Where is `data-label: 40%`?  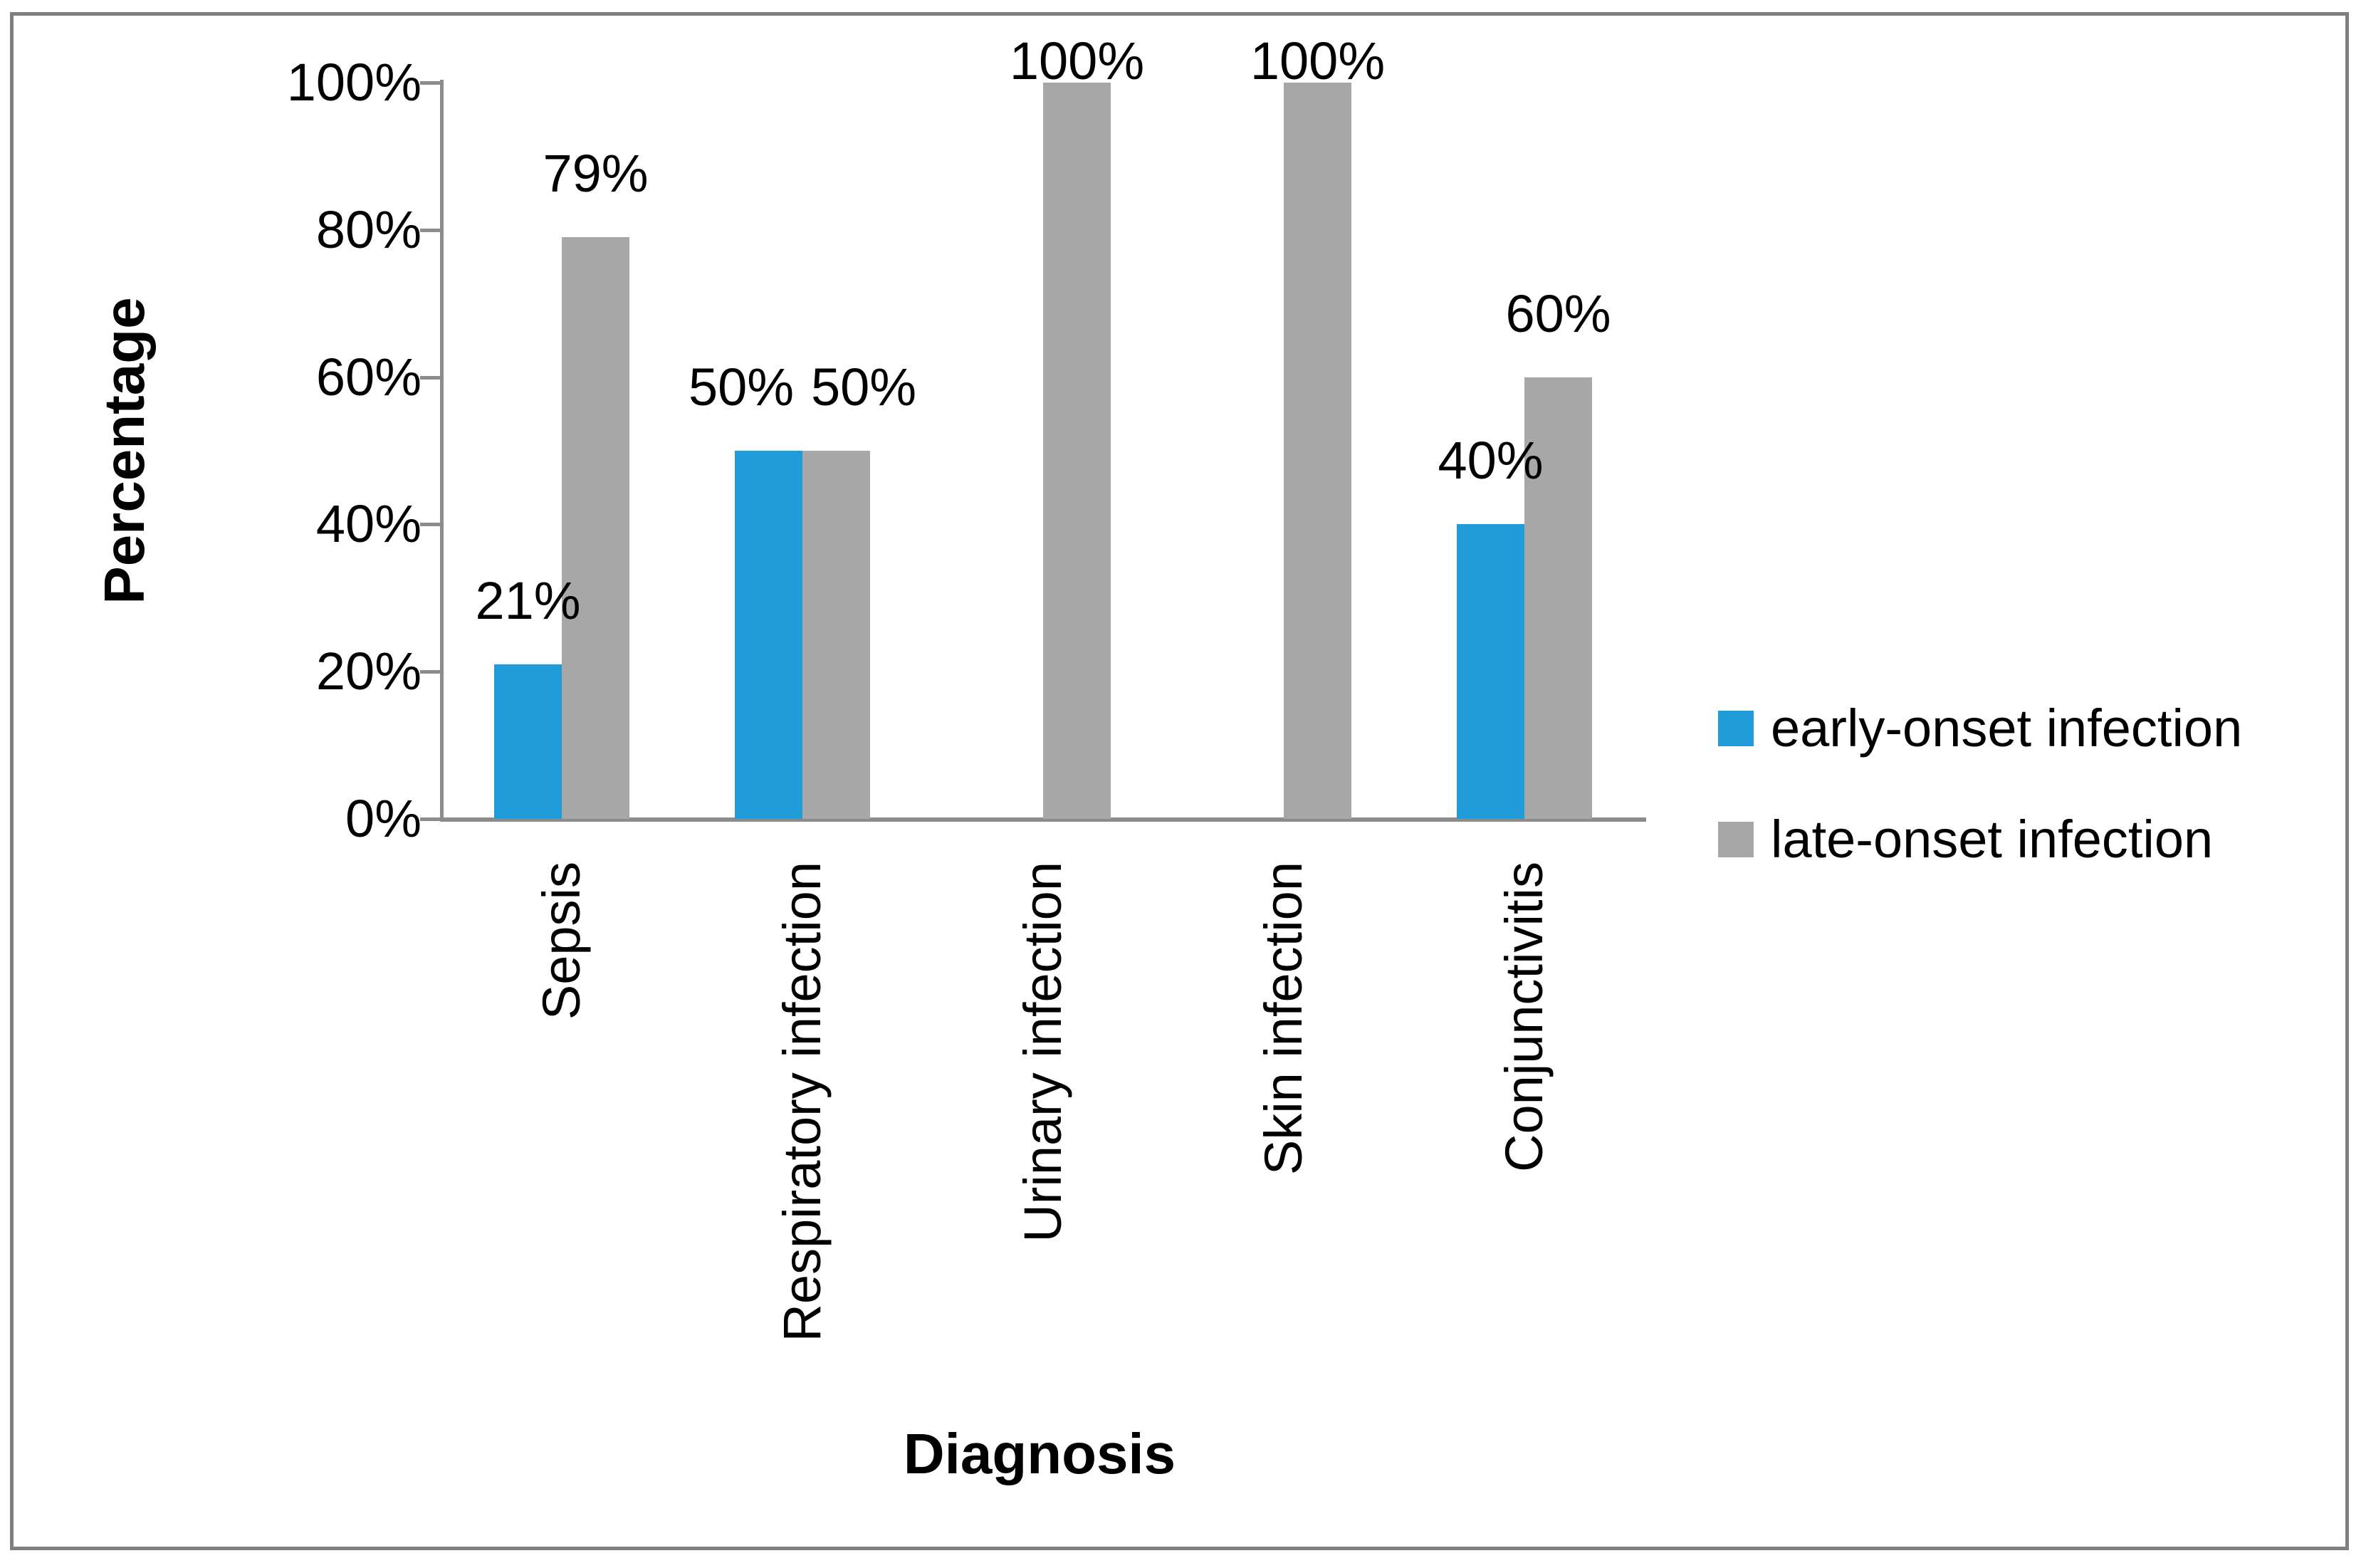 data-label: 40% is located at coordinates (1491, 461).